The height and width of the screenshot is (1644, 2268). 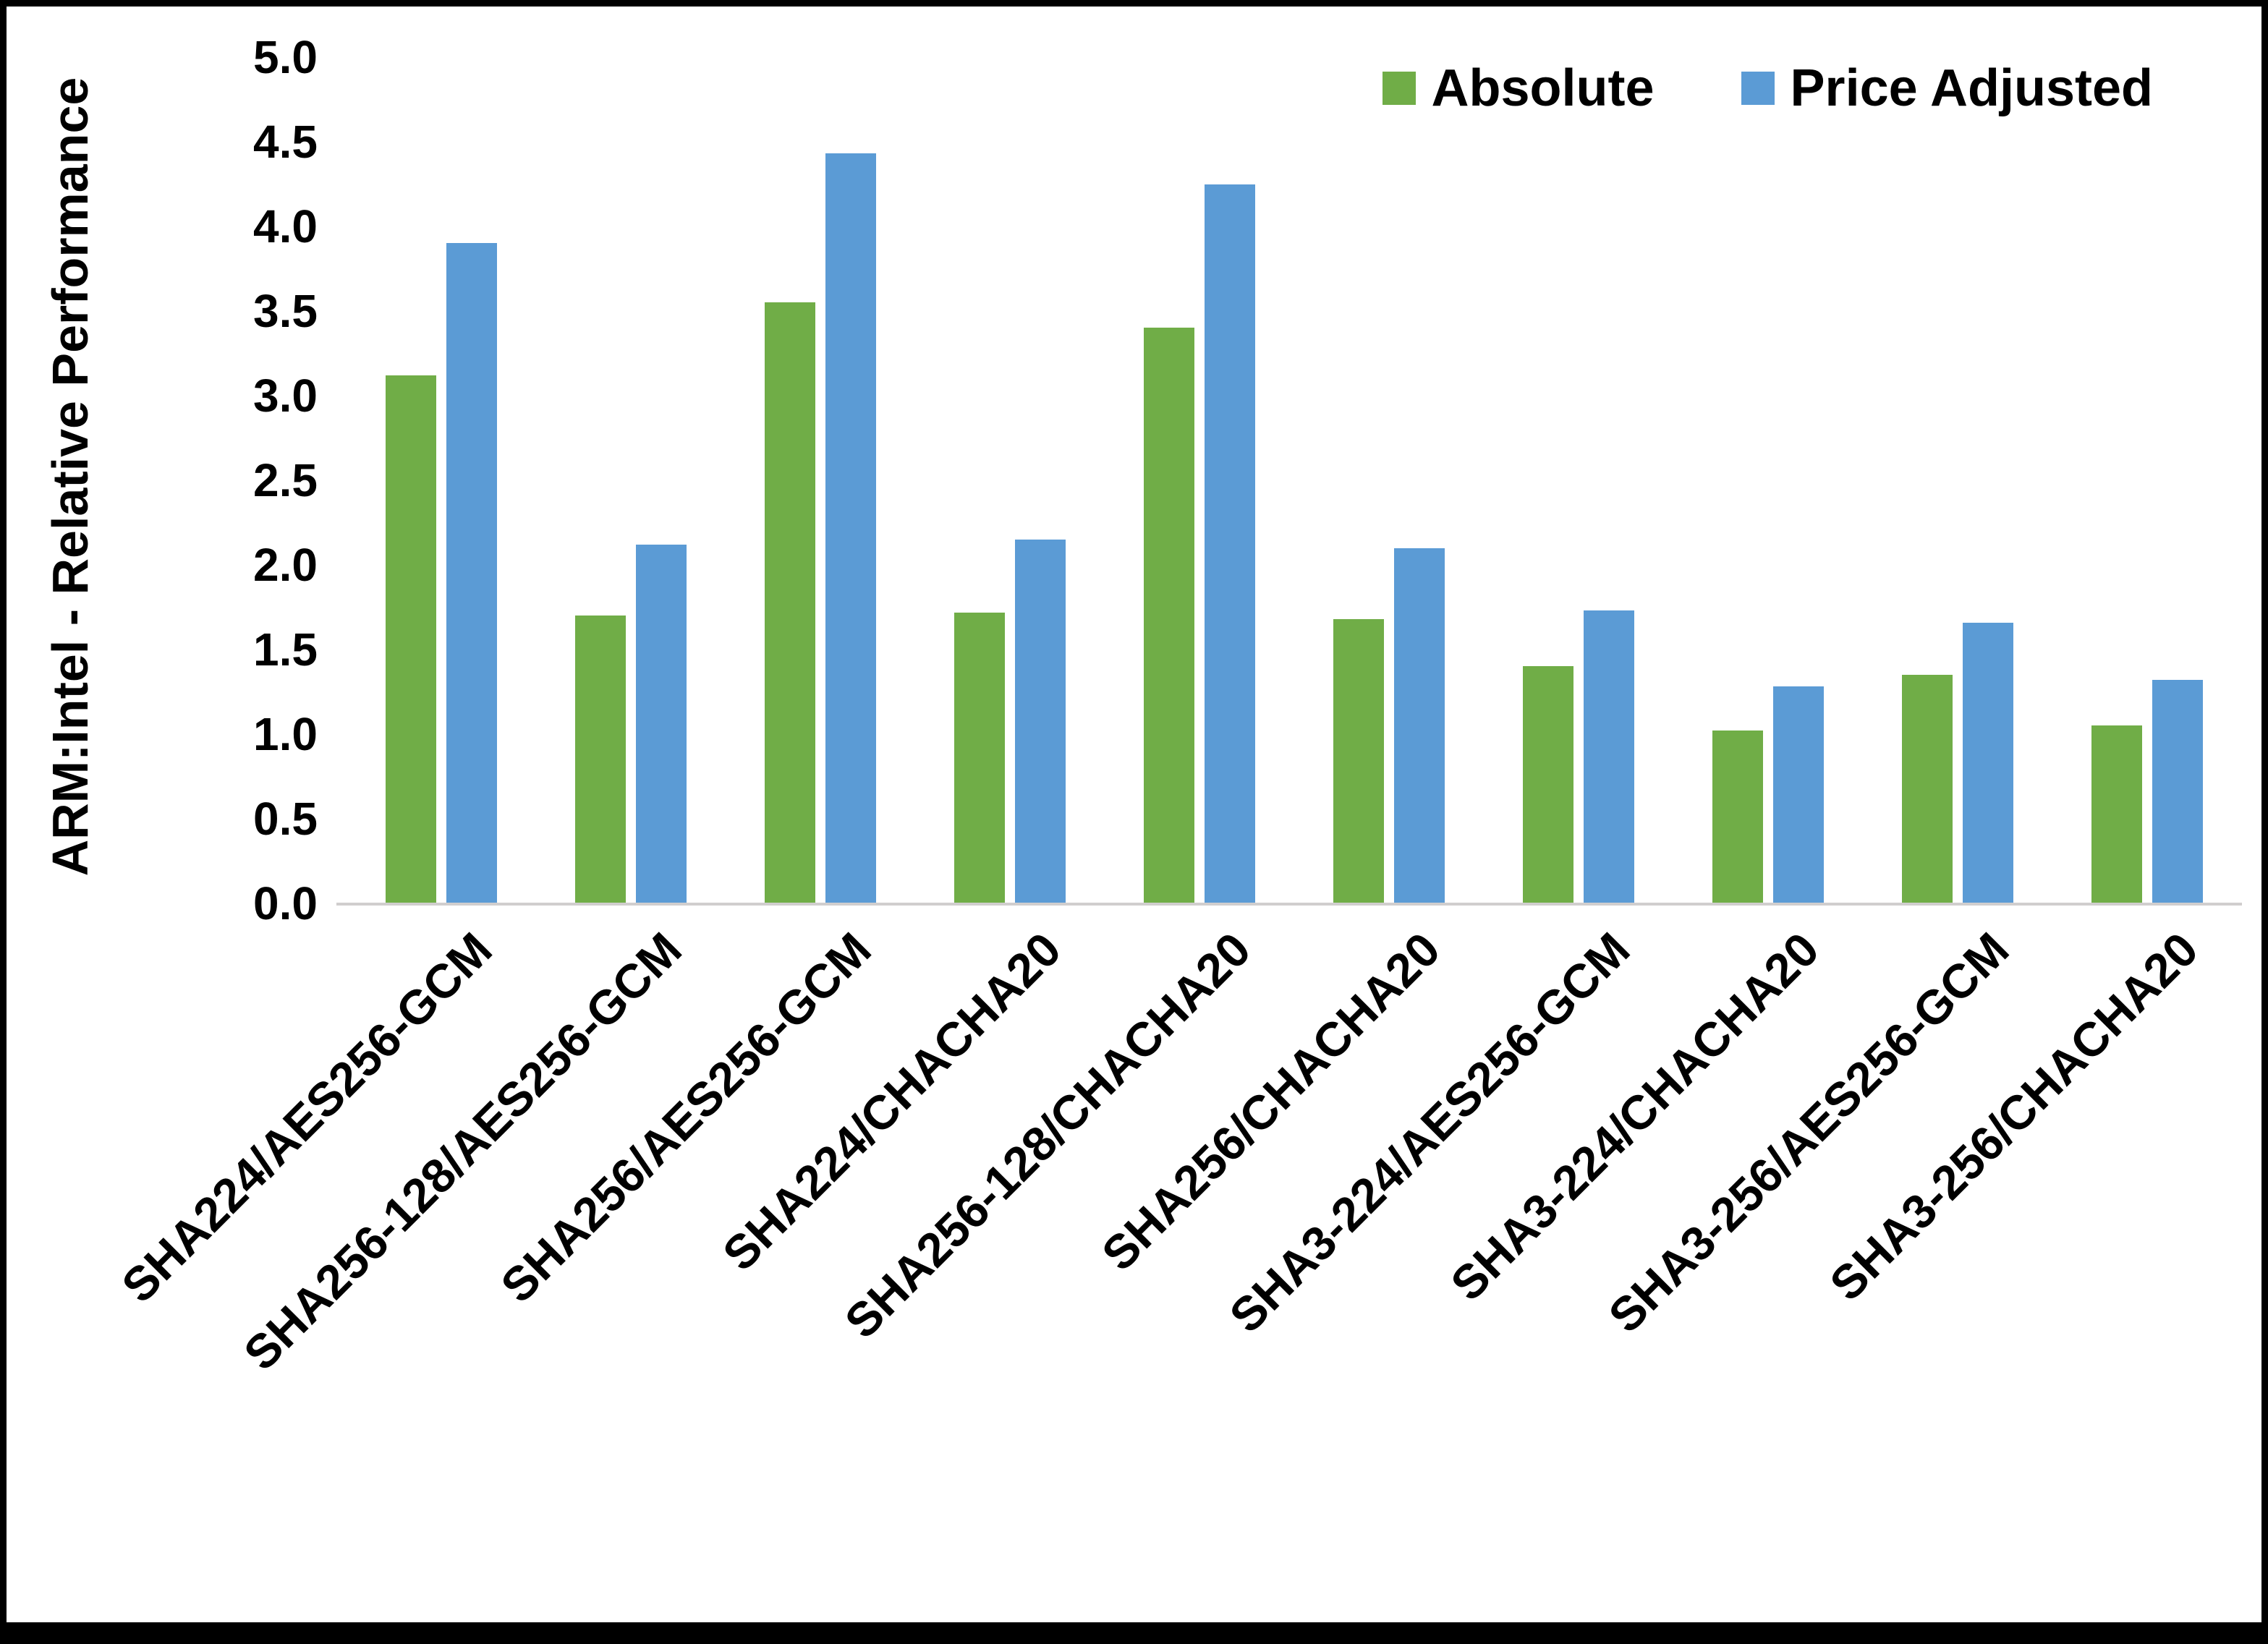 What do you see at coordinates (1543, 88) in the screenshot?
I see `legend-label: Absolute` at bounding box center [1543, 88].